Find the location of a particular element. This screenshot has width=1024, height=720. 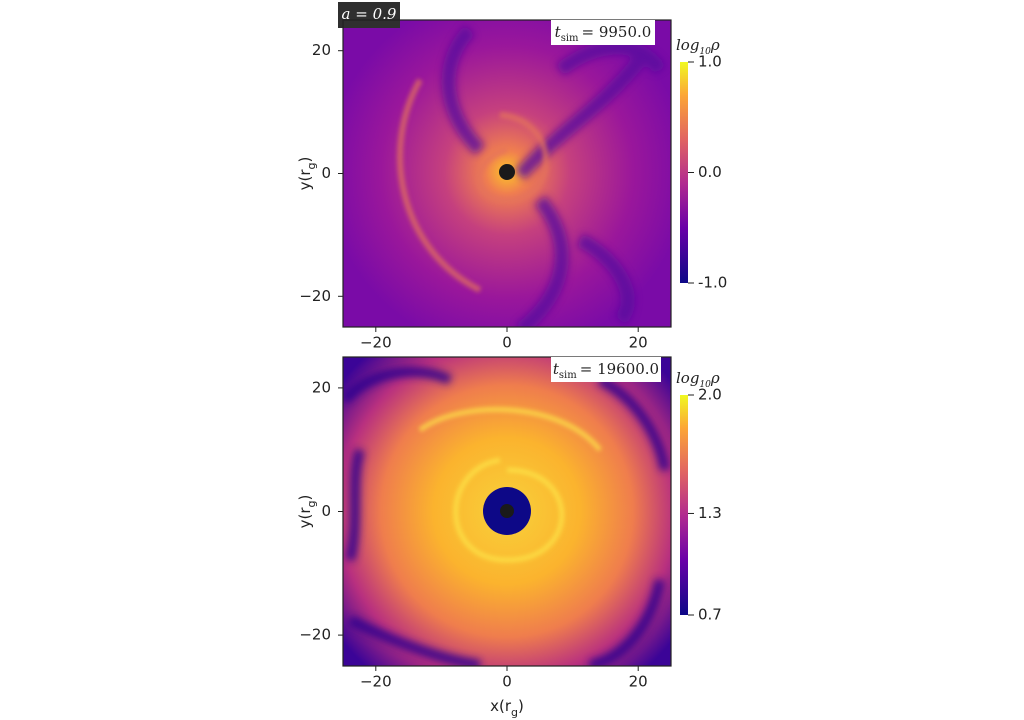

colorbar-tick-label: 0.7 is located at coordinates (710, 615).